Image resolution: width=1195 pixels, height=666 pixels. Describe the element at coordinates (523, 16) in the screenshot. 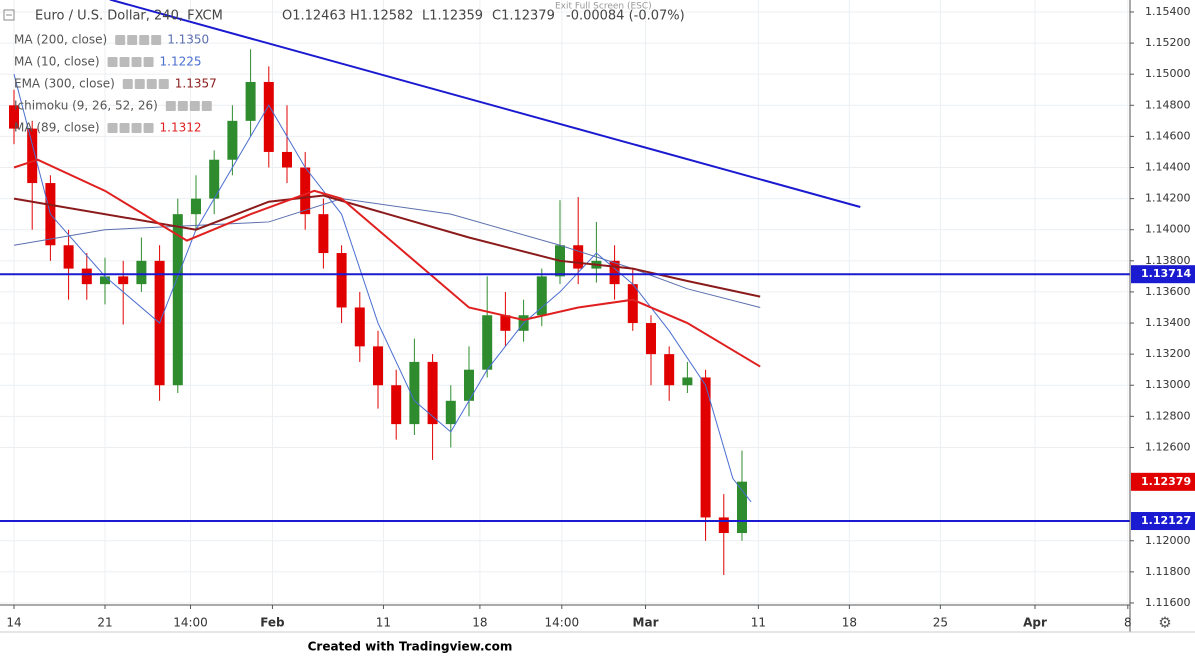

I see `ohlc-close: C1.12379` at that location.